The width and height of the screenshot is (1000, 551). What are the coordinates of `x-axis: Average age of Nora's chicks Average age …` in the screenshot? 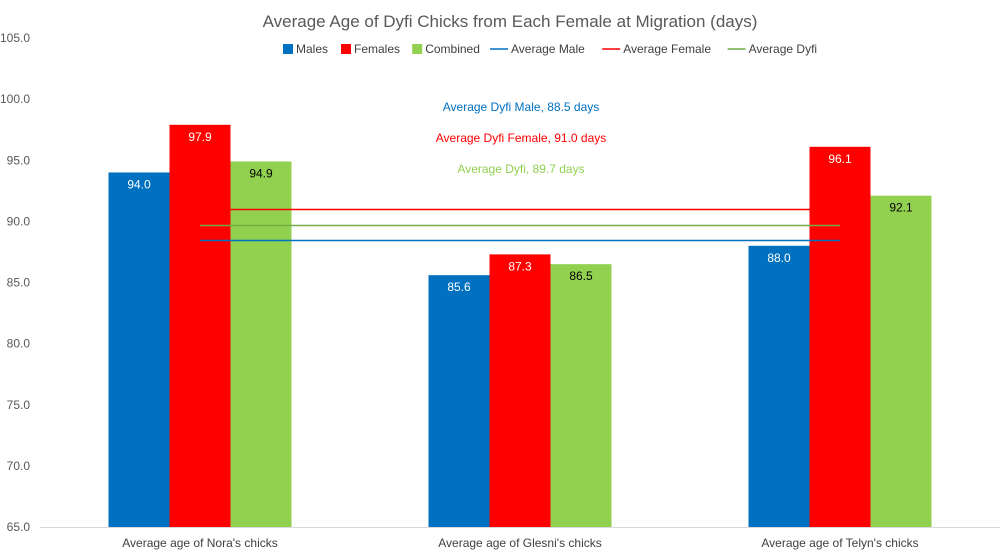 It's located at (520, 543).